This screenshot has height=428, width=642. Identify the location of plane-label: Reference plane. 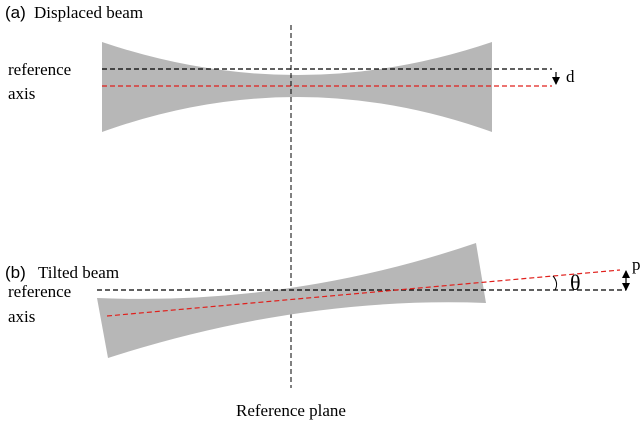
(291, 410).